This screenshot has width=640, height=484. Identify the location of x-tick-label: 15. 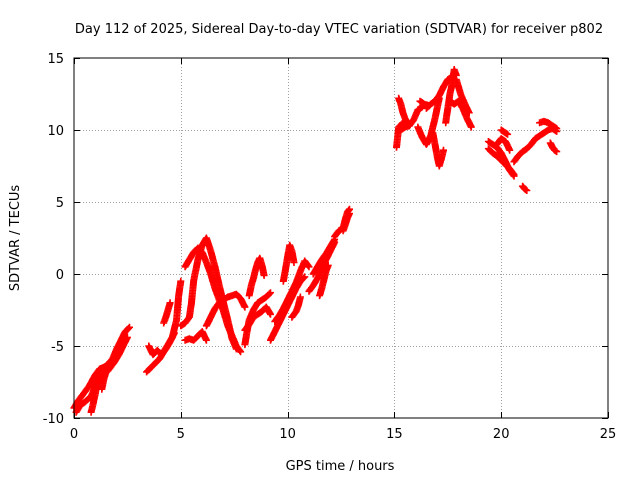
(394, 434).